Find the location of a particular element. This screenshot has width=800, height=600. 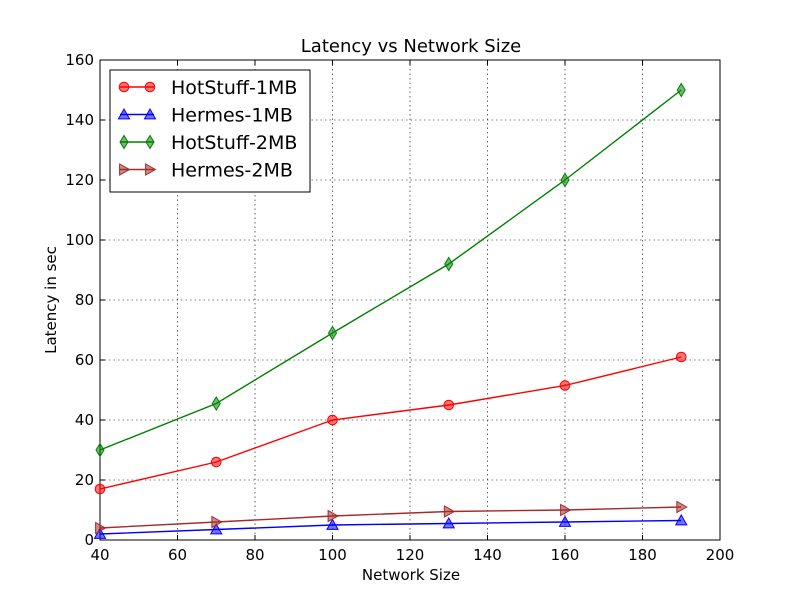

y-tick-label: 120 is located at coordinates (79, 180).